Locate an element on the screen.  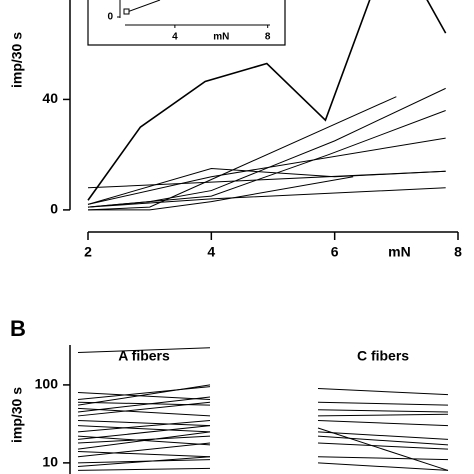
inset-line is located at coordinates (143, 6).